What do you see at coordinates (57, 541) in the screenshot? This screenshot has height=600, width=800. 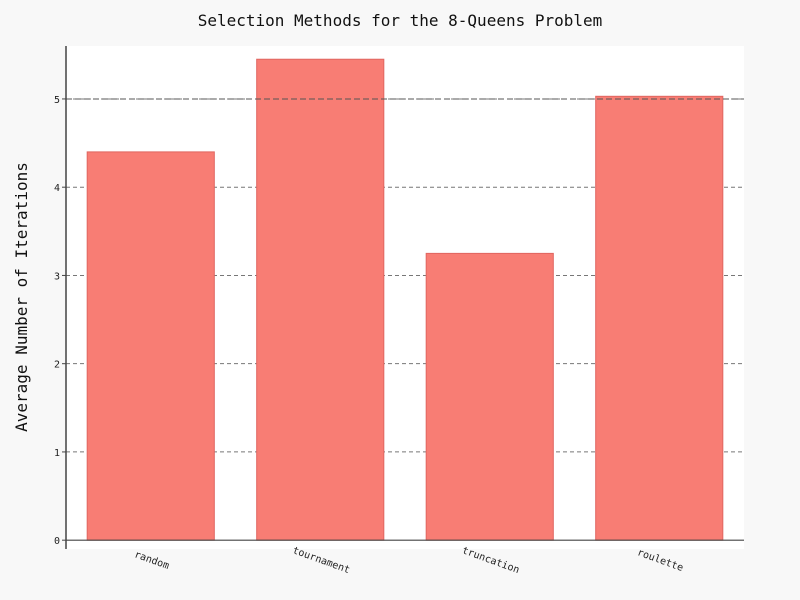 I see `y-tick-label: 0` at bounding box center [57, 541].